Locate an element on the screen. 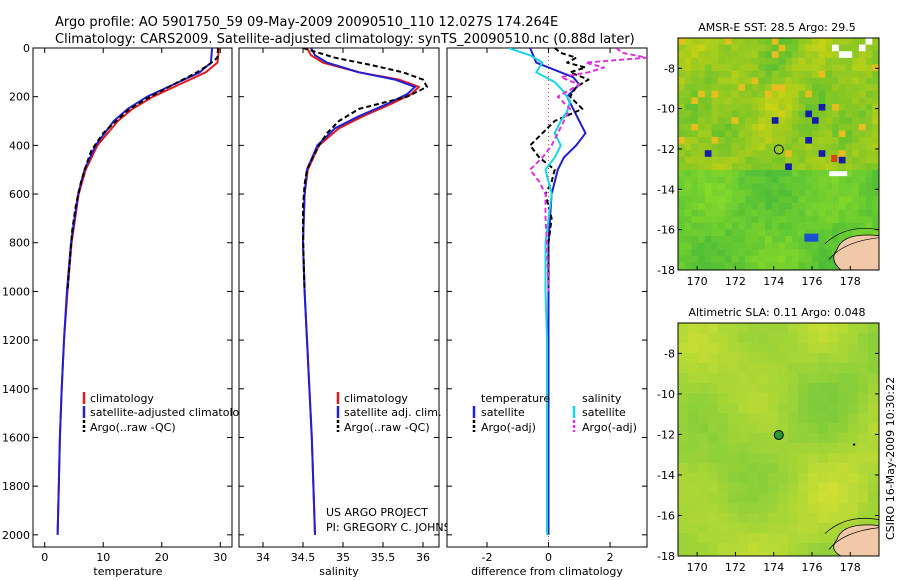 This screenshot has width=900, height=580. y-tick-label: -10 is located at coordinates (666, 109).